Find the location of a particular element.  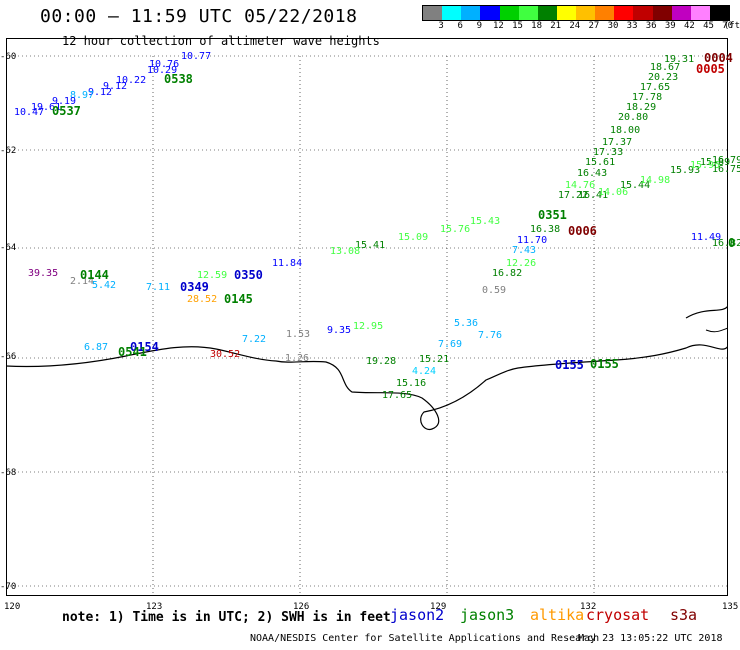

wave-height-label: 5.36 is located at coordinates (466, 323).